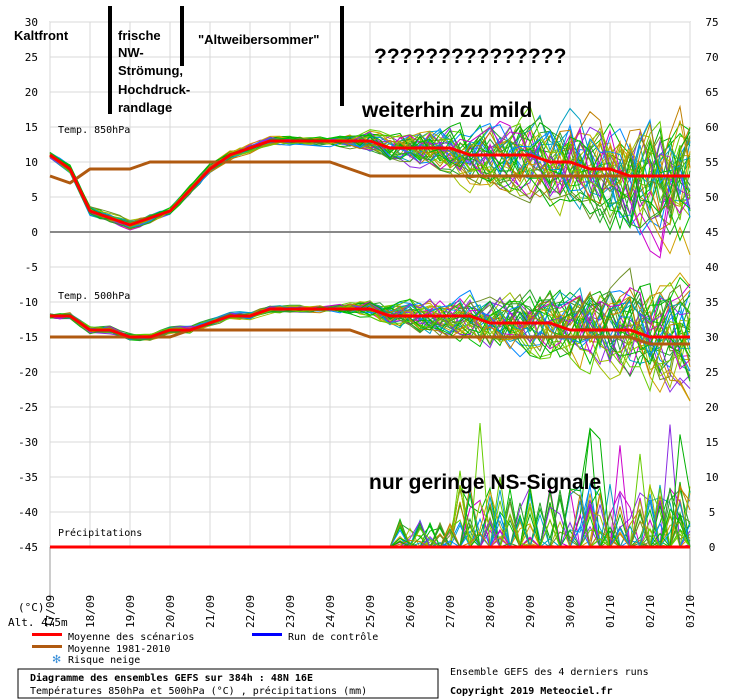 The width and height of the screenshot is (740, 700). Describe the element at coordinates (290, 611) in the screenshot. I see `x-tick-label: 23/09` at that location.